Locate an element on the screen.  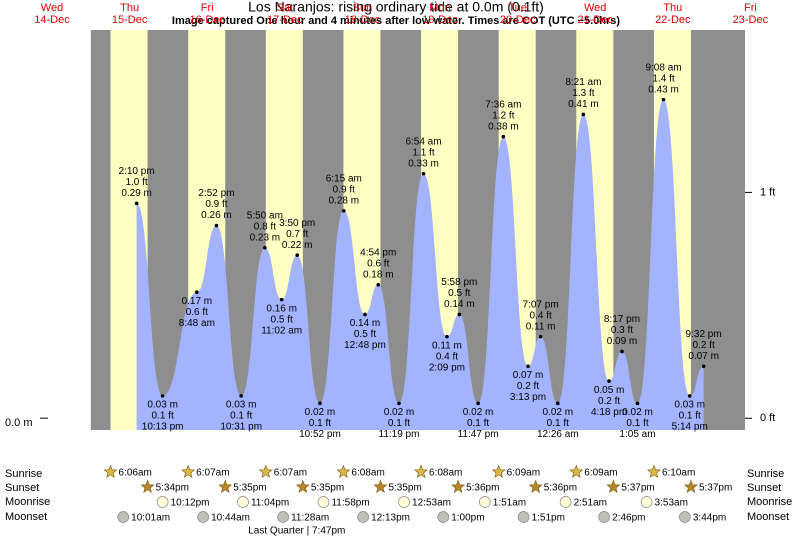
extreme-m-label: 0.43 m is located at coordinates (663, 89).